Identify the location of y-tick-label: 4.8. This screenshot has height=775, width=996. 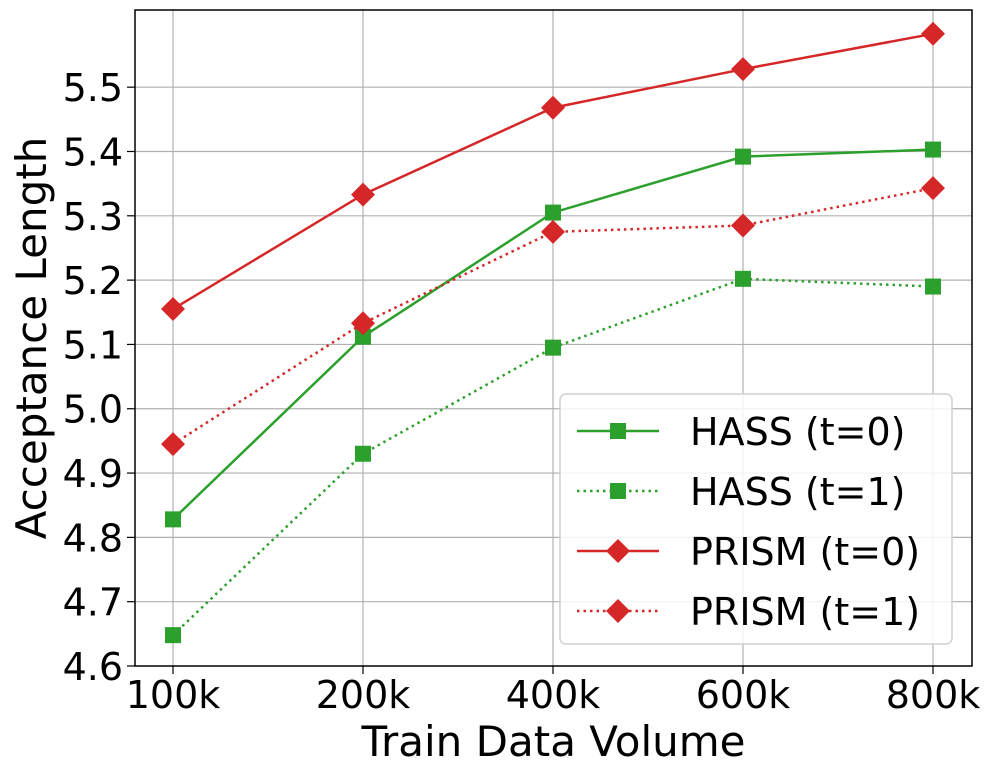
(93, 538).